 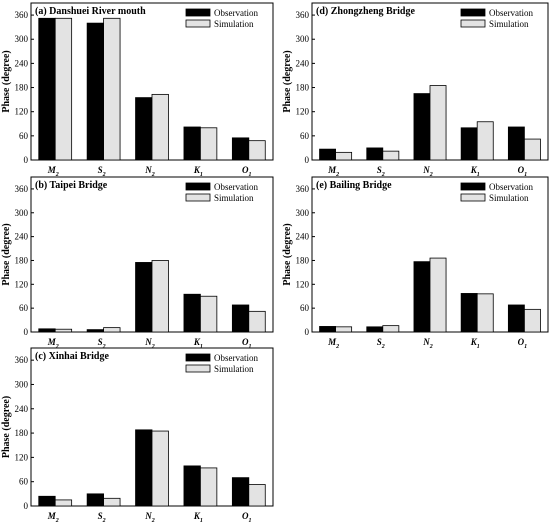 What do you see at coordinates (90, 11) in the screenshot?
I see `panel-title: (a) Danshuei River mouth` at bounding box center [90, 11].